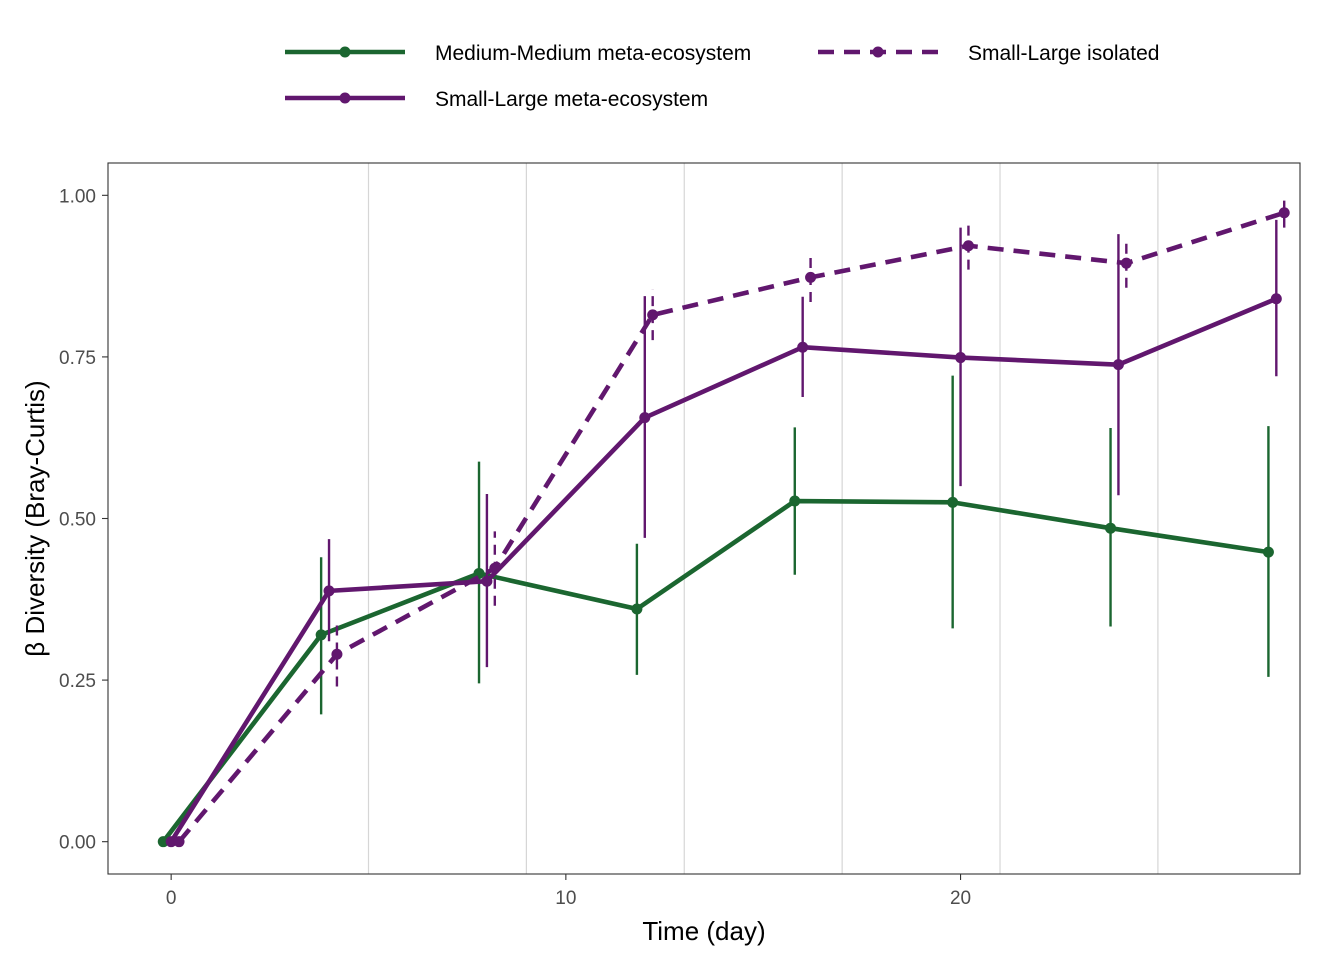  What do you see at coordinates (77, 843) in the screenshot?
I see `y-tick-label: 0.00` at bounding box center [77, 843].